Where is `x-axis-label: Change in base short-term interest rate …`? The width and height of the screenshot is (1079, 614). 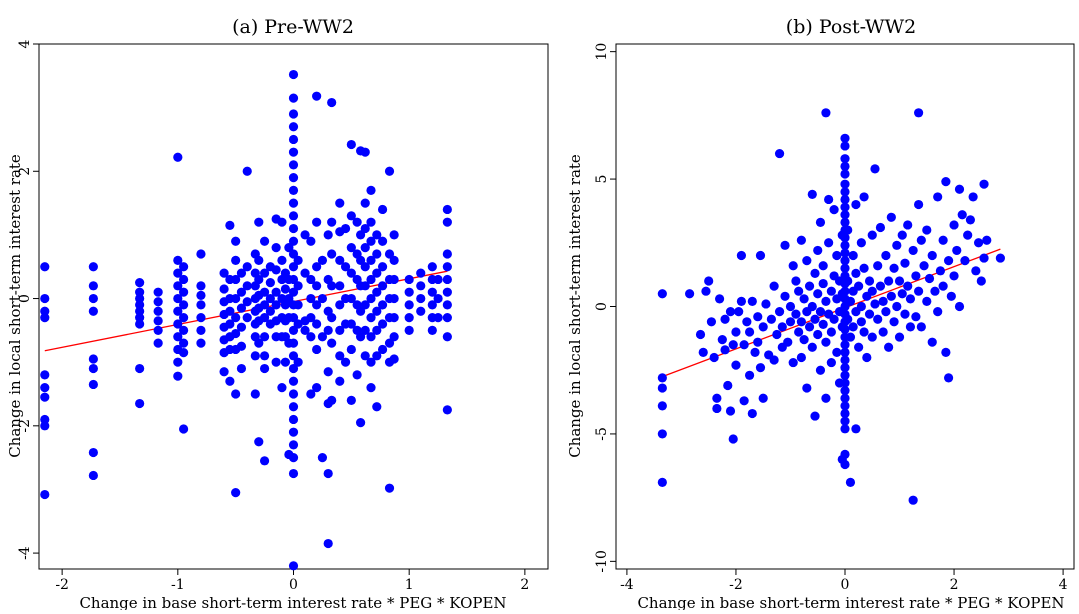
x-axis-label: Change in base short-term interest rate … is located at coordinates (292, 602).